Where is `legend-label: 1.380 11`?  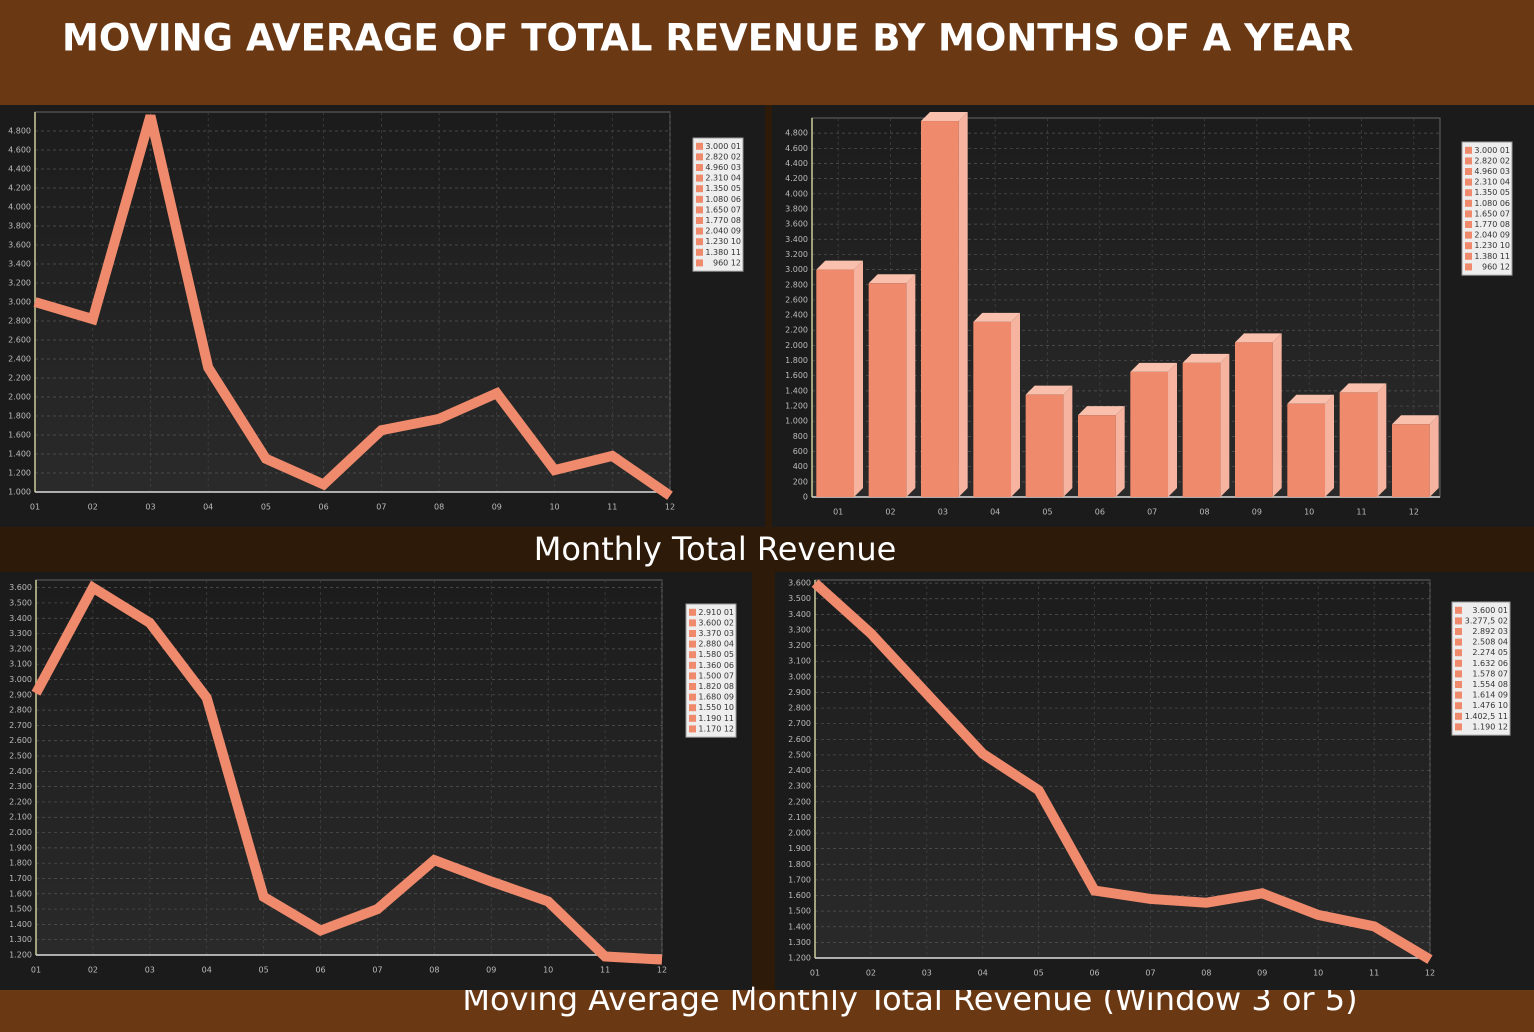
legend-label: 1.380 11 is located at coordinates (1492, 256).